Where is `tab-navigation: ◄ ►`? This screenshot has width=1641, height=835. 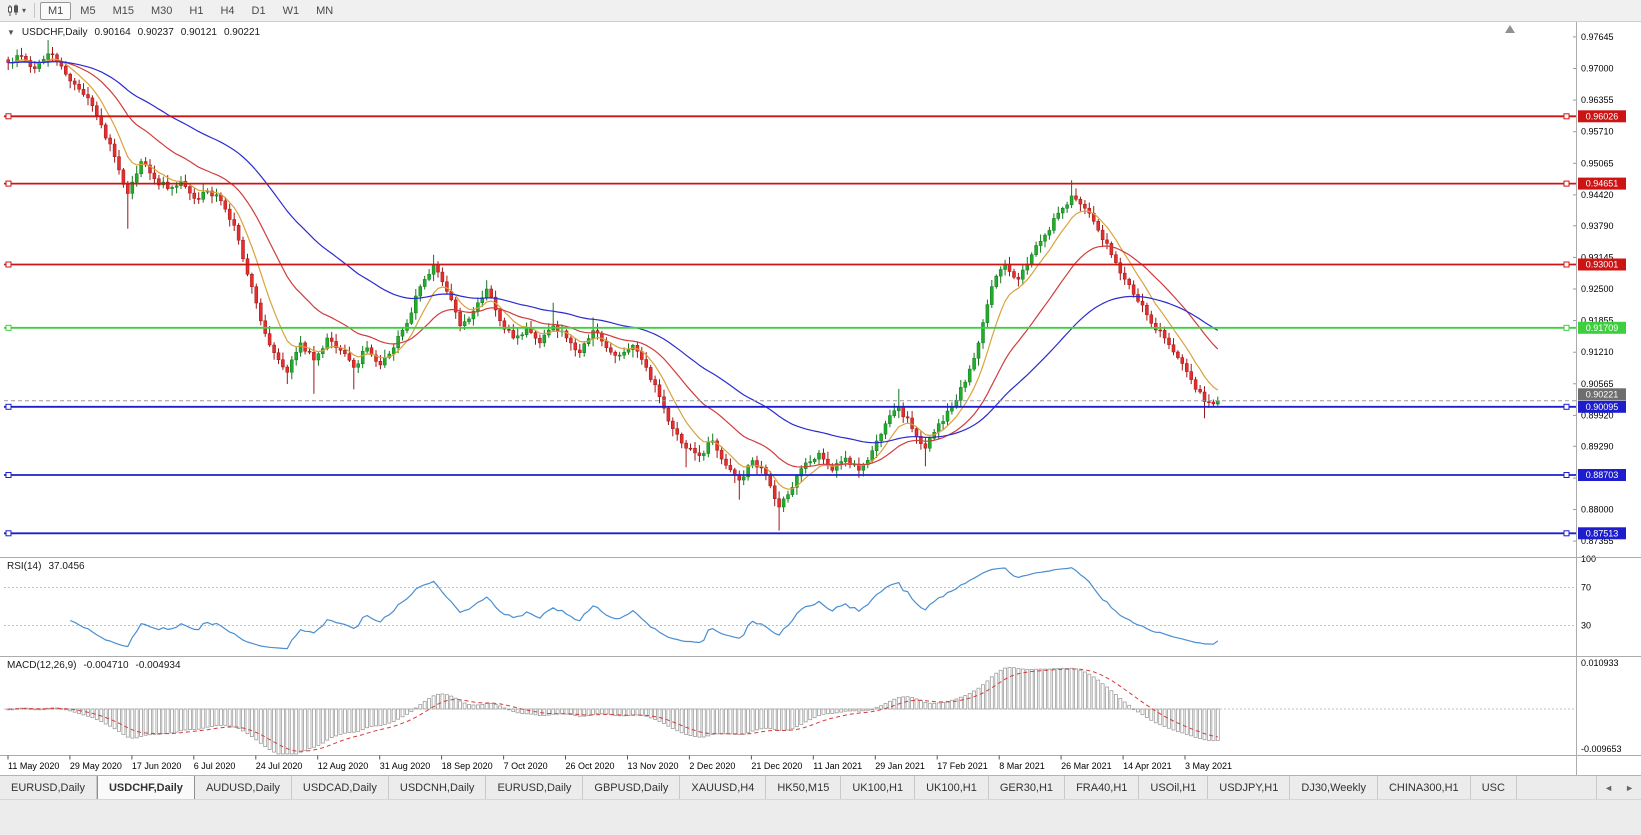
tab-navigation: ◄ ► is located at coordinates (1618, 787).